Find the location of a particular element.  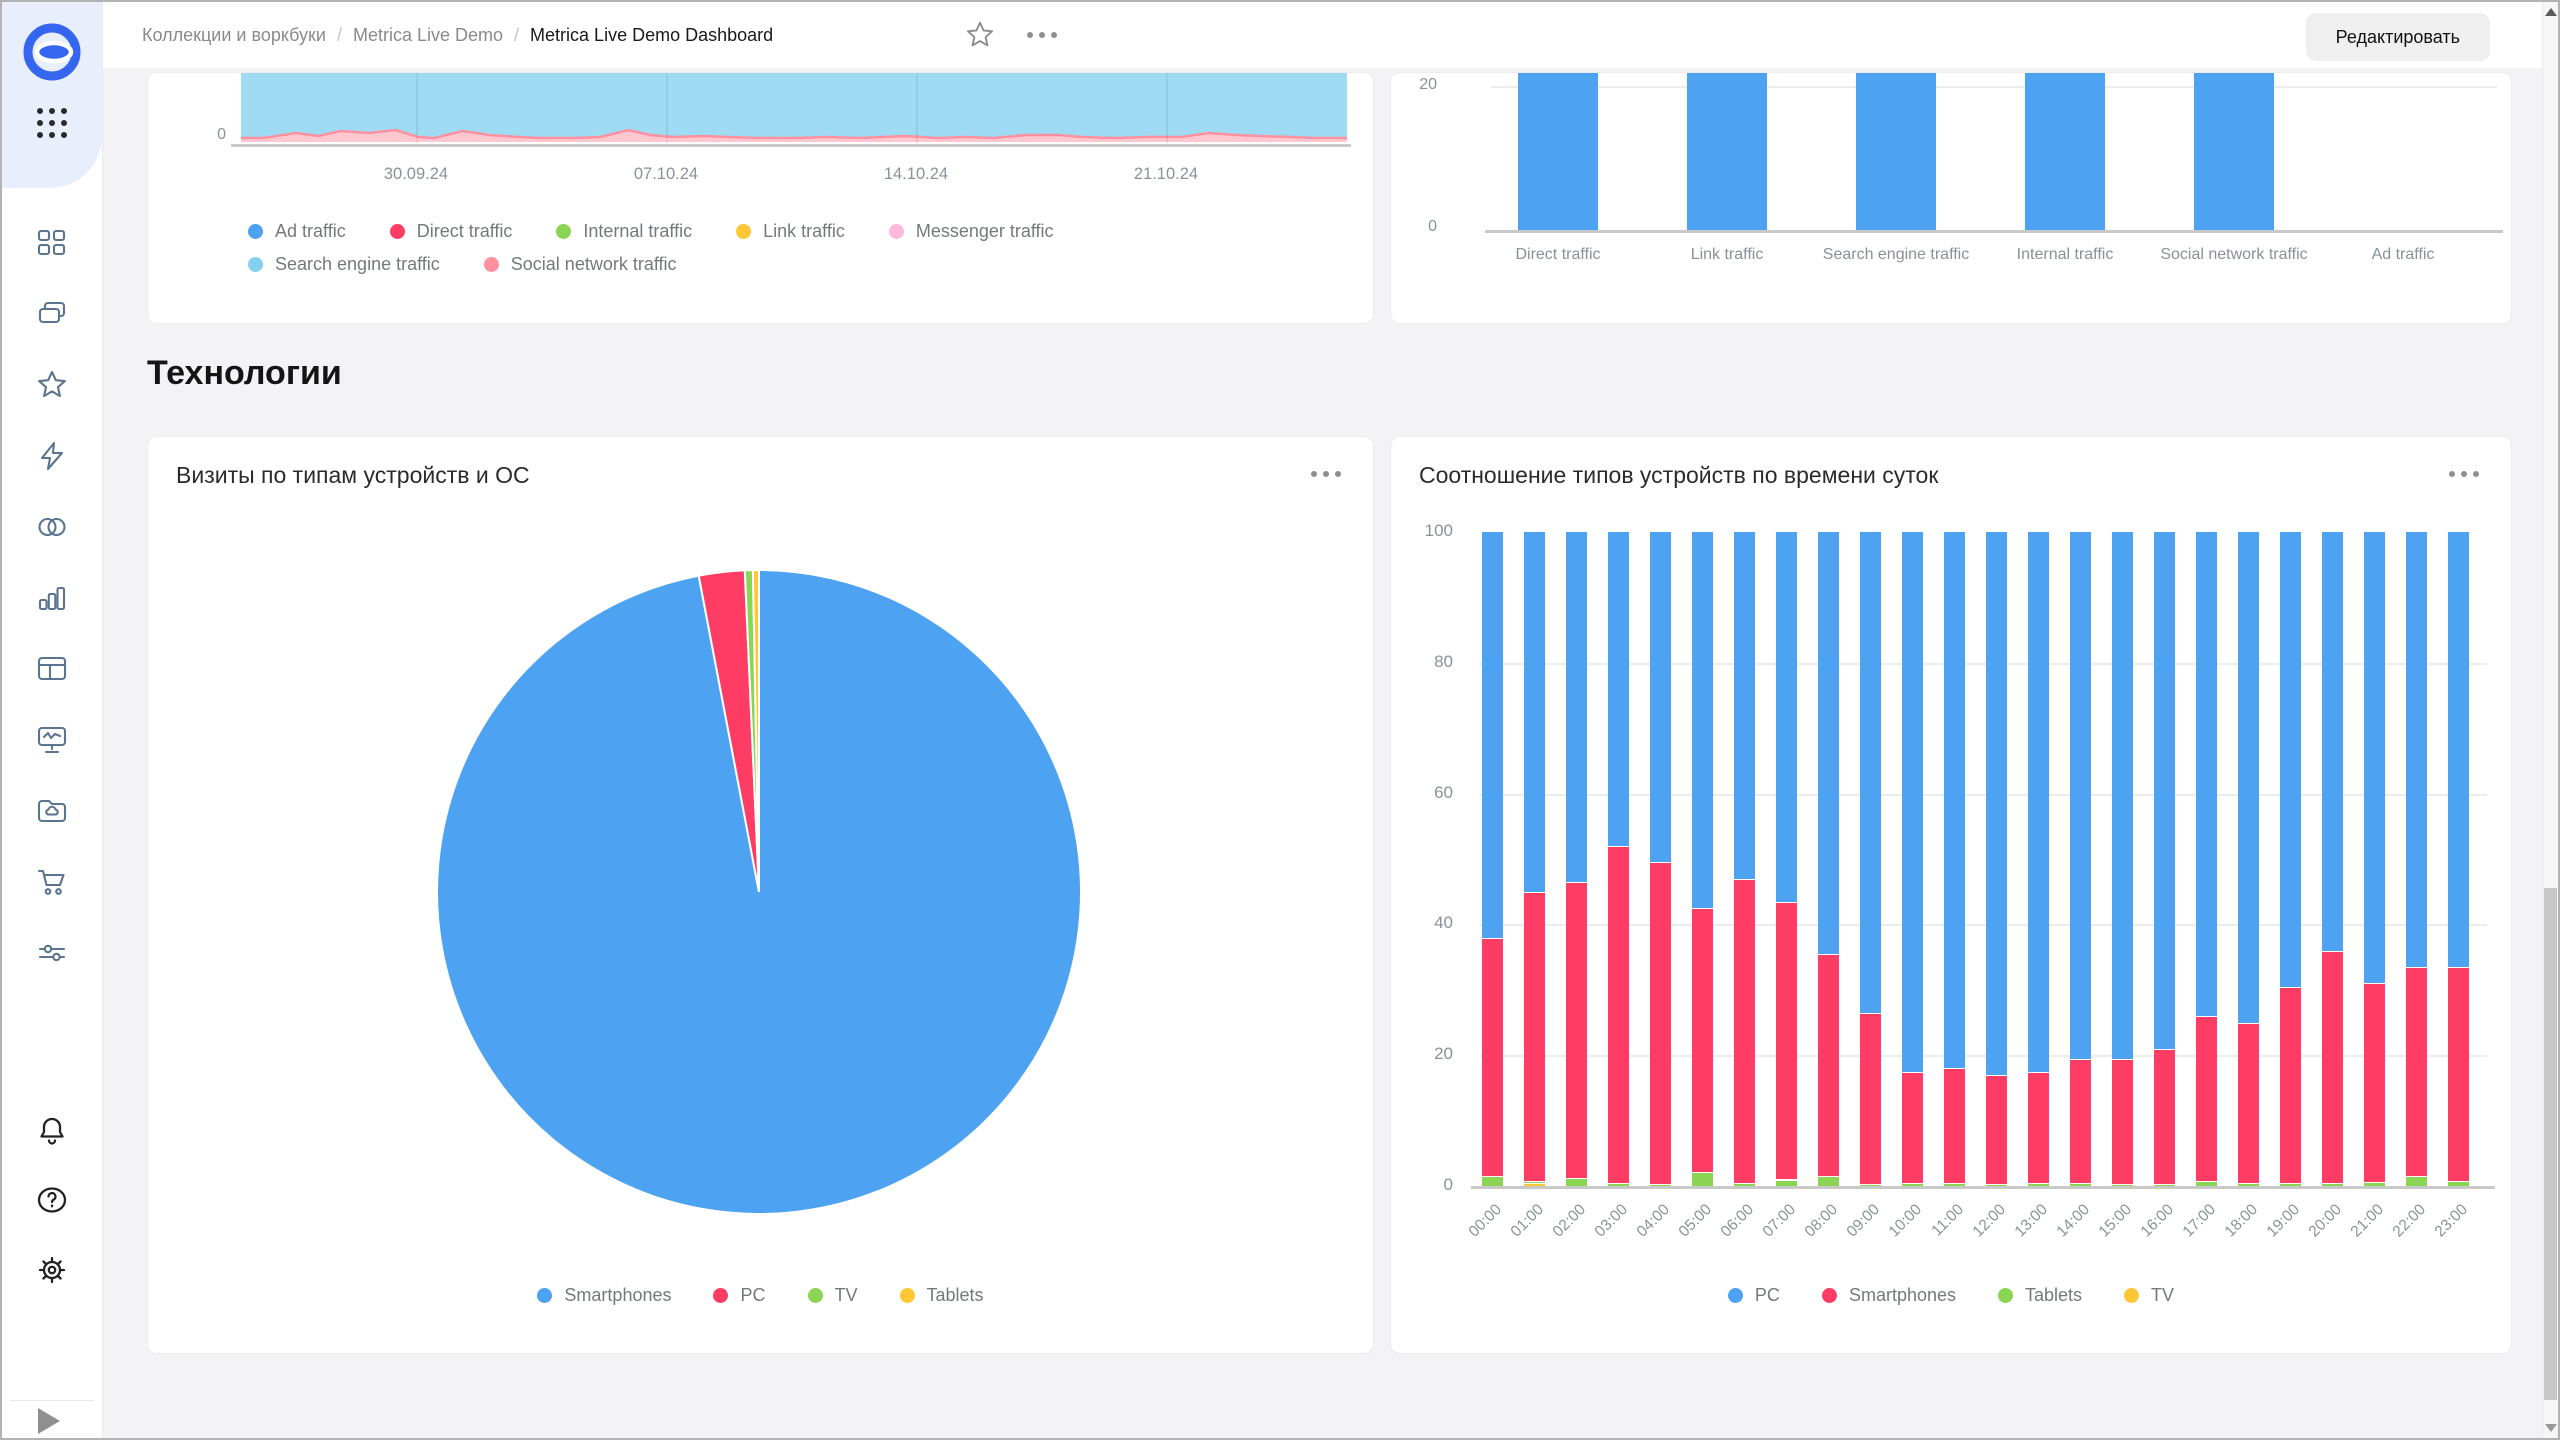

help-icon is located at coordinates (52, 1200).